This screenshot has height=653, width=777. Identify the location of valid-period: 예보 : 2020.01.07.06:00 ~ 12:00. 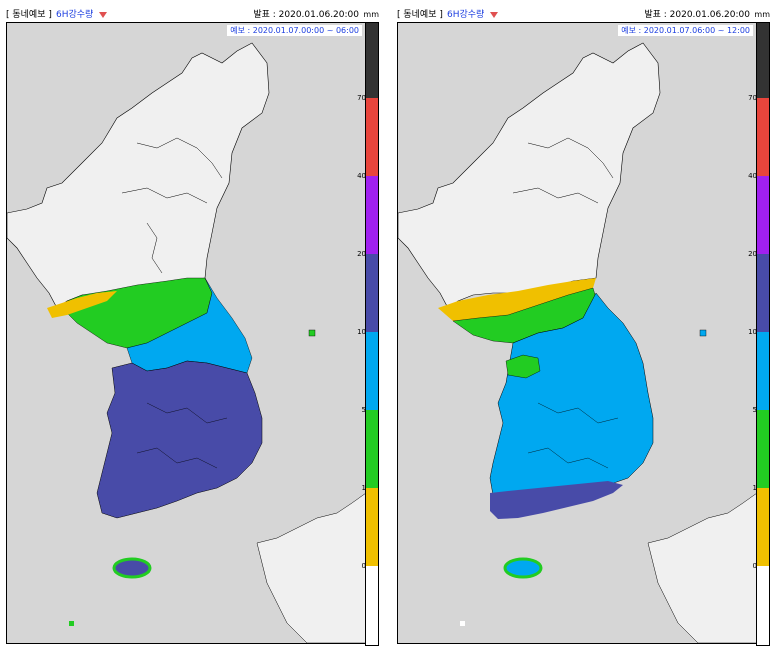
(685, 30).